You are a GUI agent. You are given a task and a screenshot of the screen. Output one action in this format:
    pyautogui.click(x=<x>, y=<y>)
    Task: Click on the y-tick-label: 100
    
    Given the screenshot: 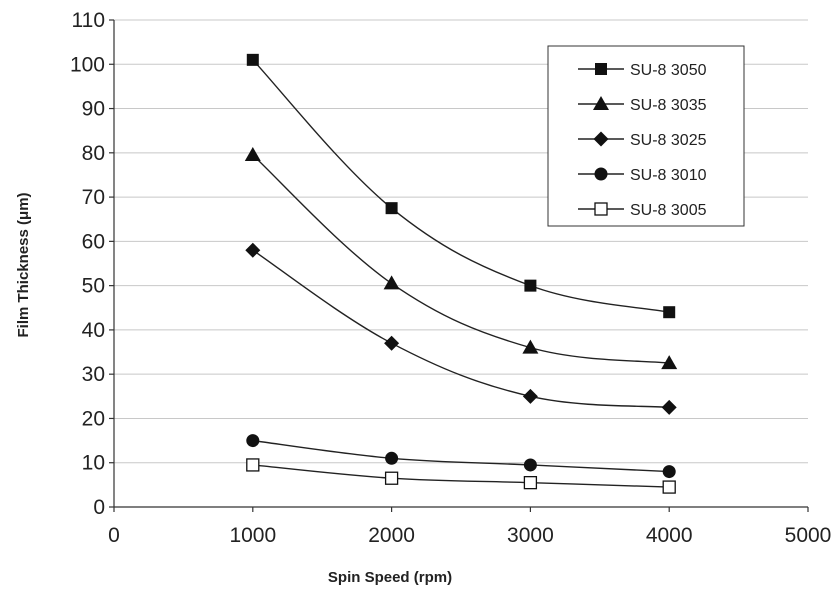 What is the action you would take?
    pyautogui.click(x=87, y=64)
    